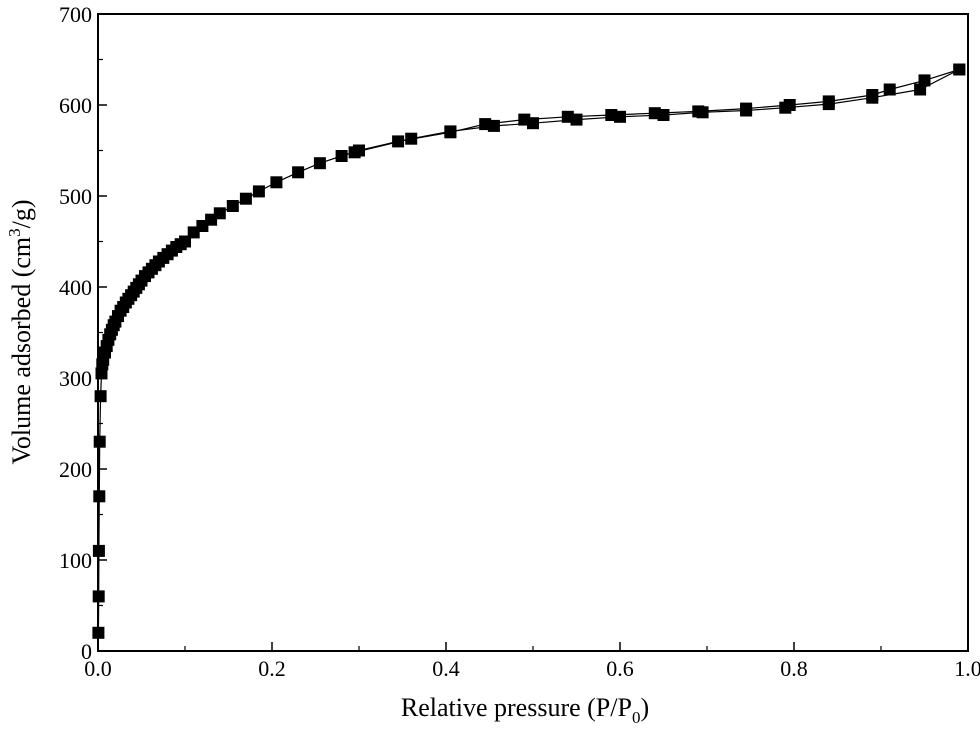  Describe the element at coordinates (98, 668) in the screenshot. I see `x-tick-label: 0.0` at that location.